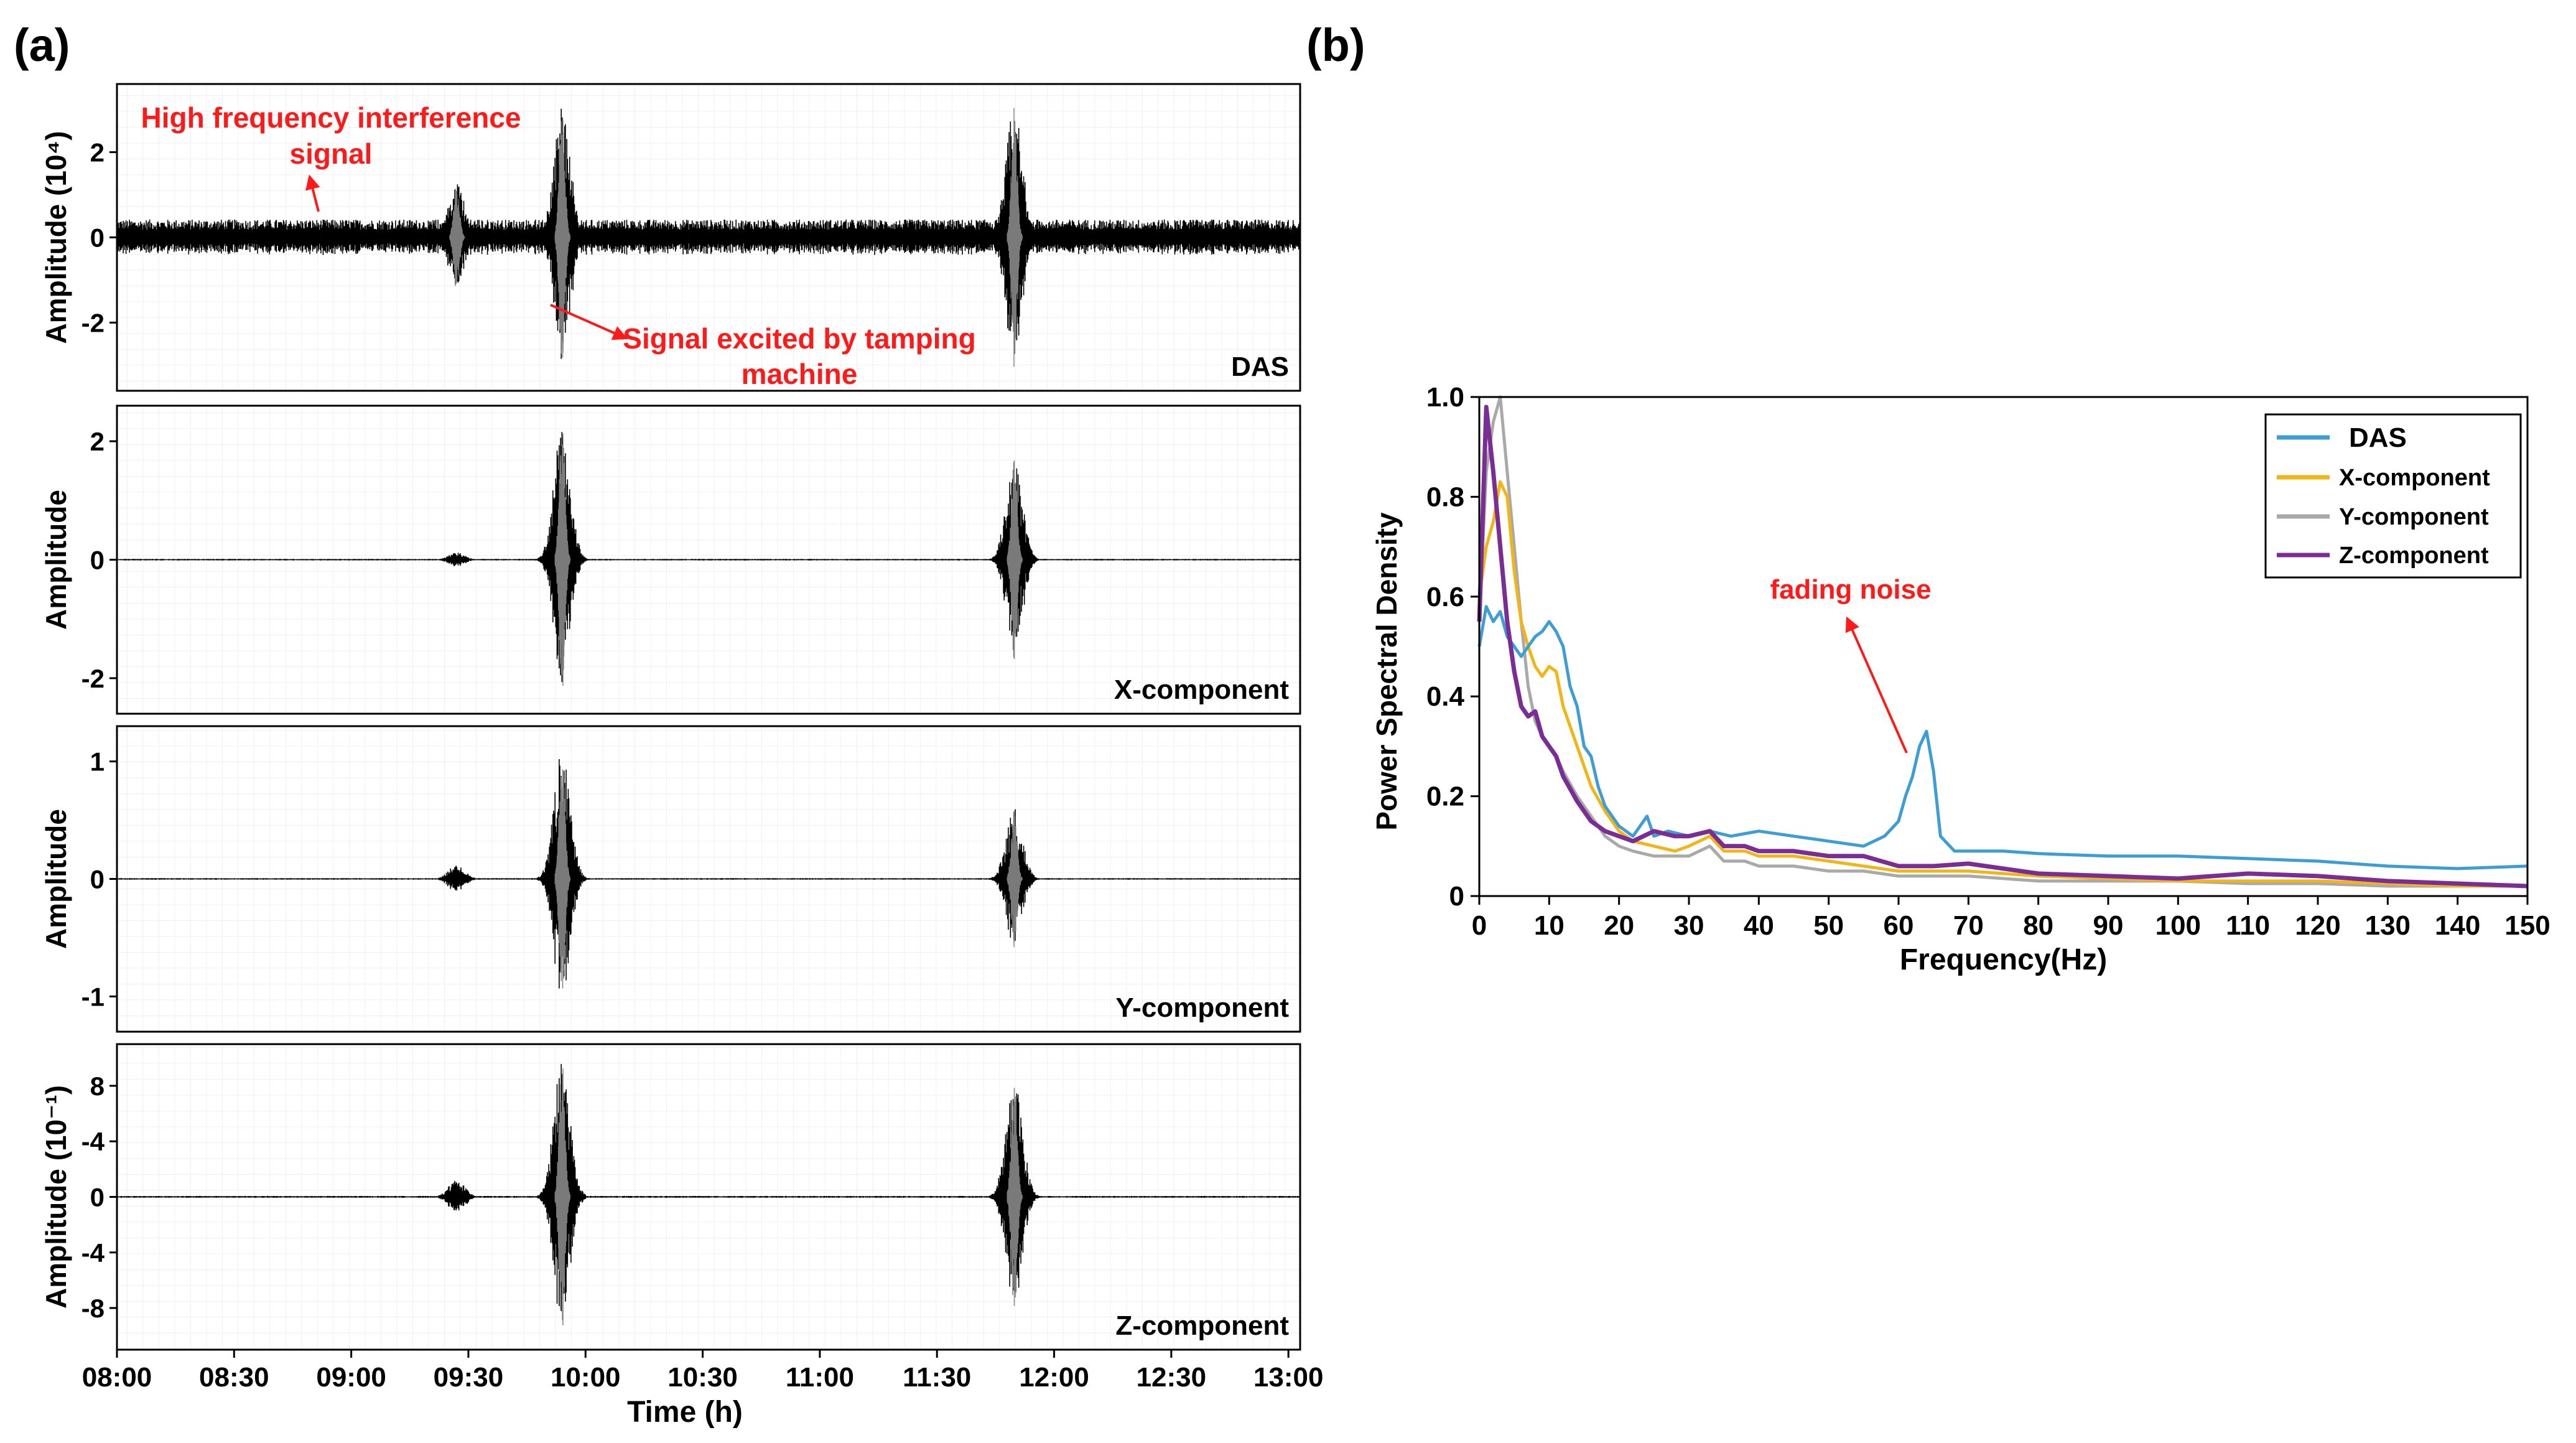 The height and width of the screenshot is (1443, 2576). I want to click on psd-x-tick-label: 140, so click(2457, 925).